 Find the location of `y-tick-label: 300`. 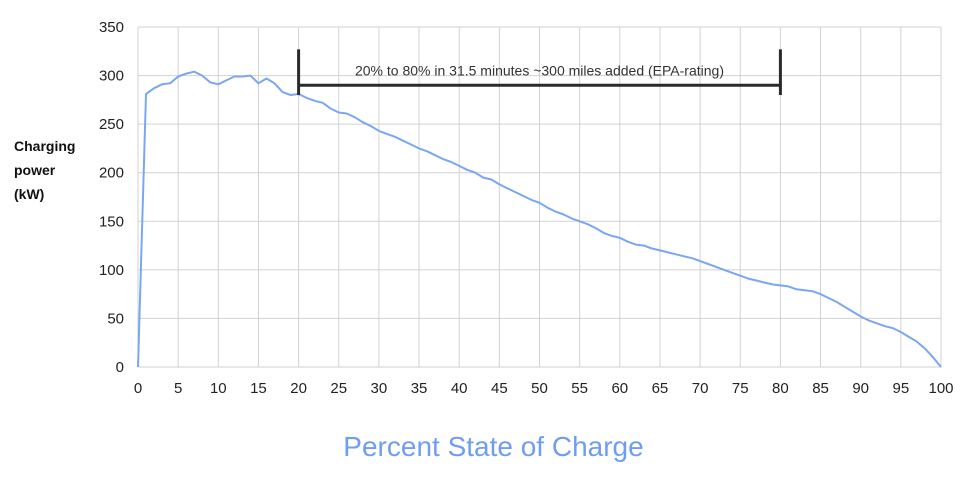

y-tick-label: 300 is located at coordinates (111, 76).